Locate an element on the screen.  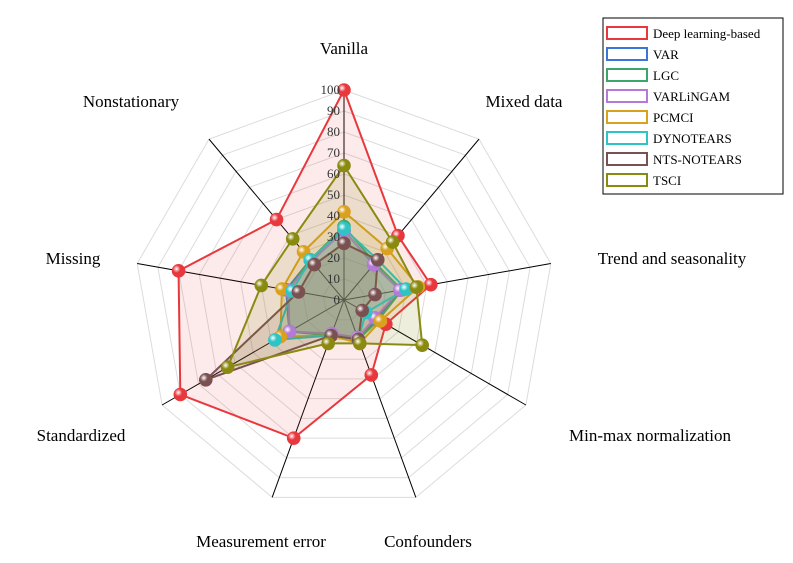
legend-swatch-nts-notears is located at coordinates (627, 159).